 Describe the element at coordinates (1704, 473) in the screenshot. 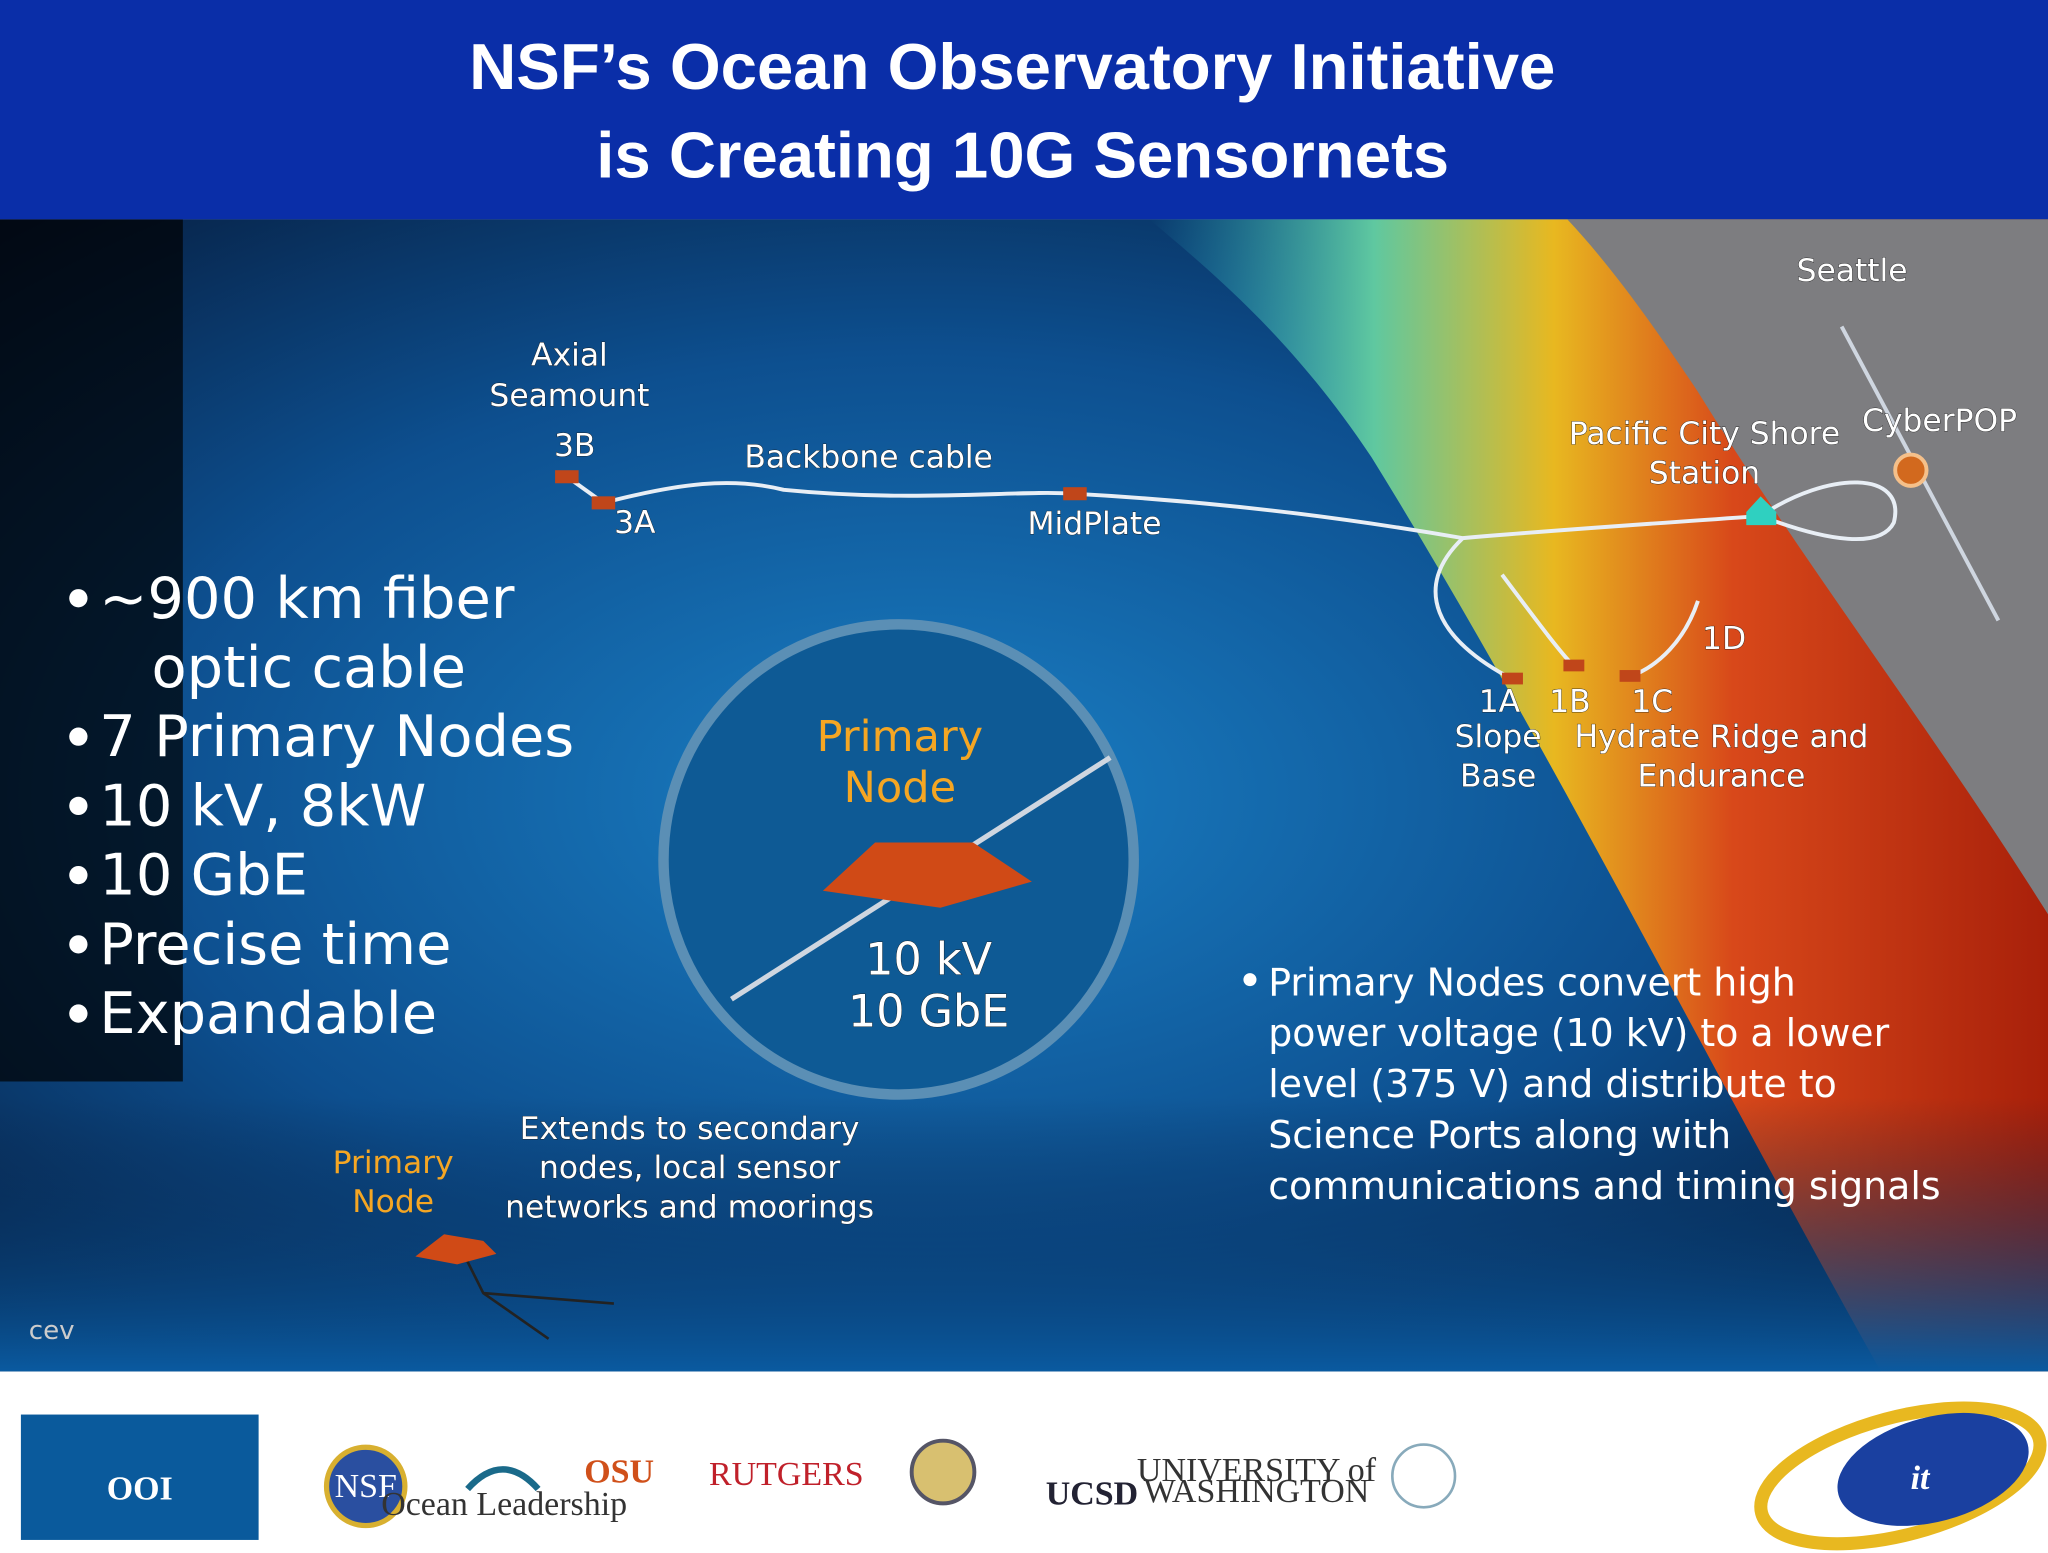

I see `map-label: Station` at that location.